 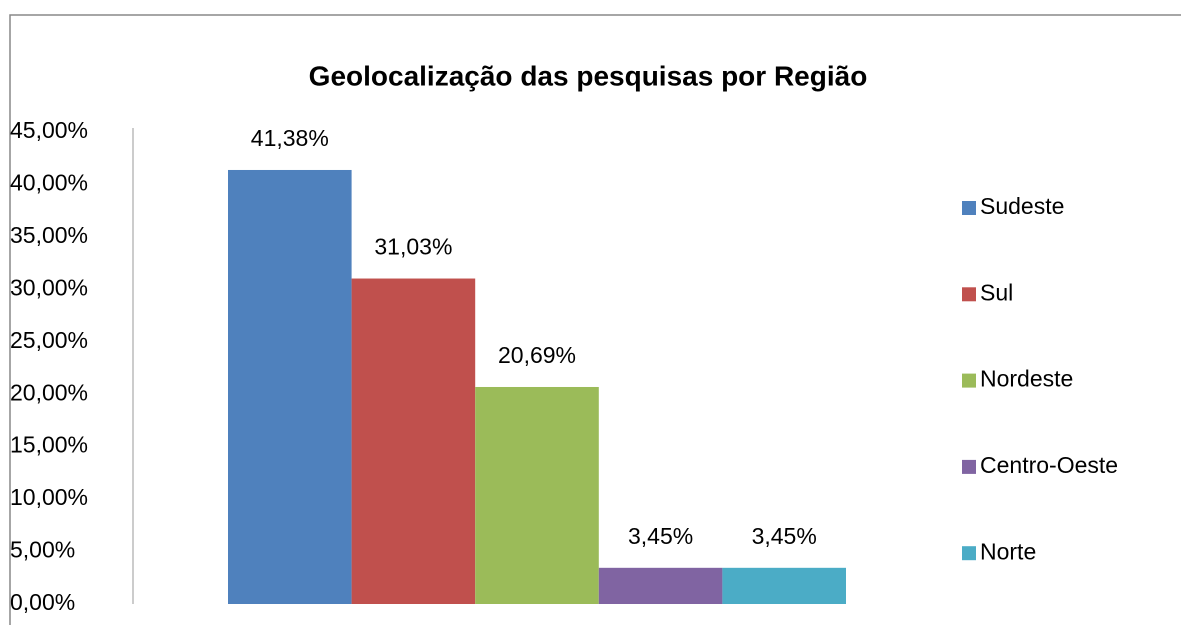 I want to click on chart-title: Geolocalização das pesquisas por Região, so click(x=588, y=75).